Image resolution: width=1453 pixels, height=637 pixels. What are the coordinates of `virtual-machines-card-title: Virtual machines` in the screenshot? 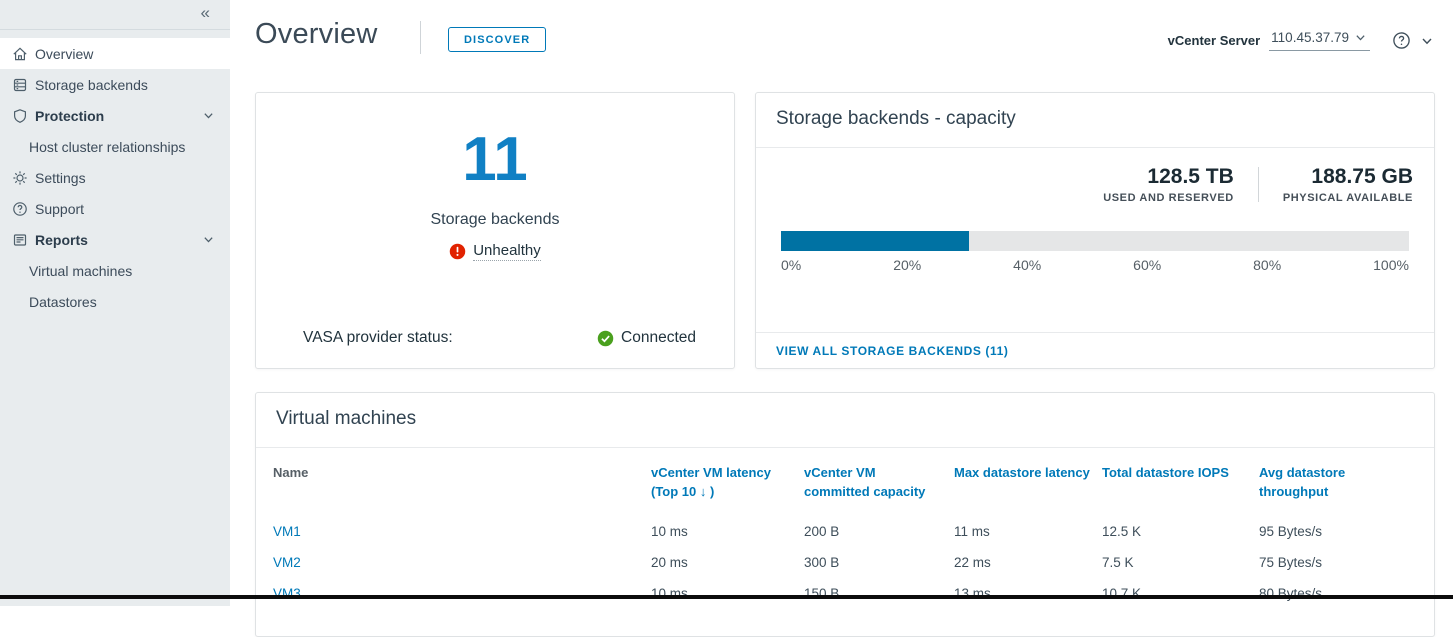 It's located at (845, 420).